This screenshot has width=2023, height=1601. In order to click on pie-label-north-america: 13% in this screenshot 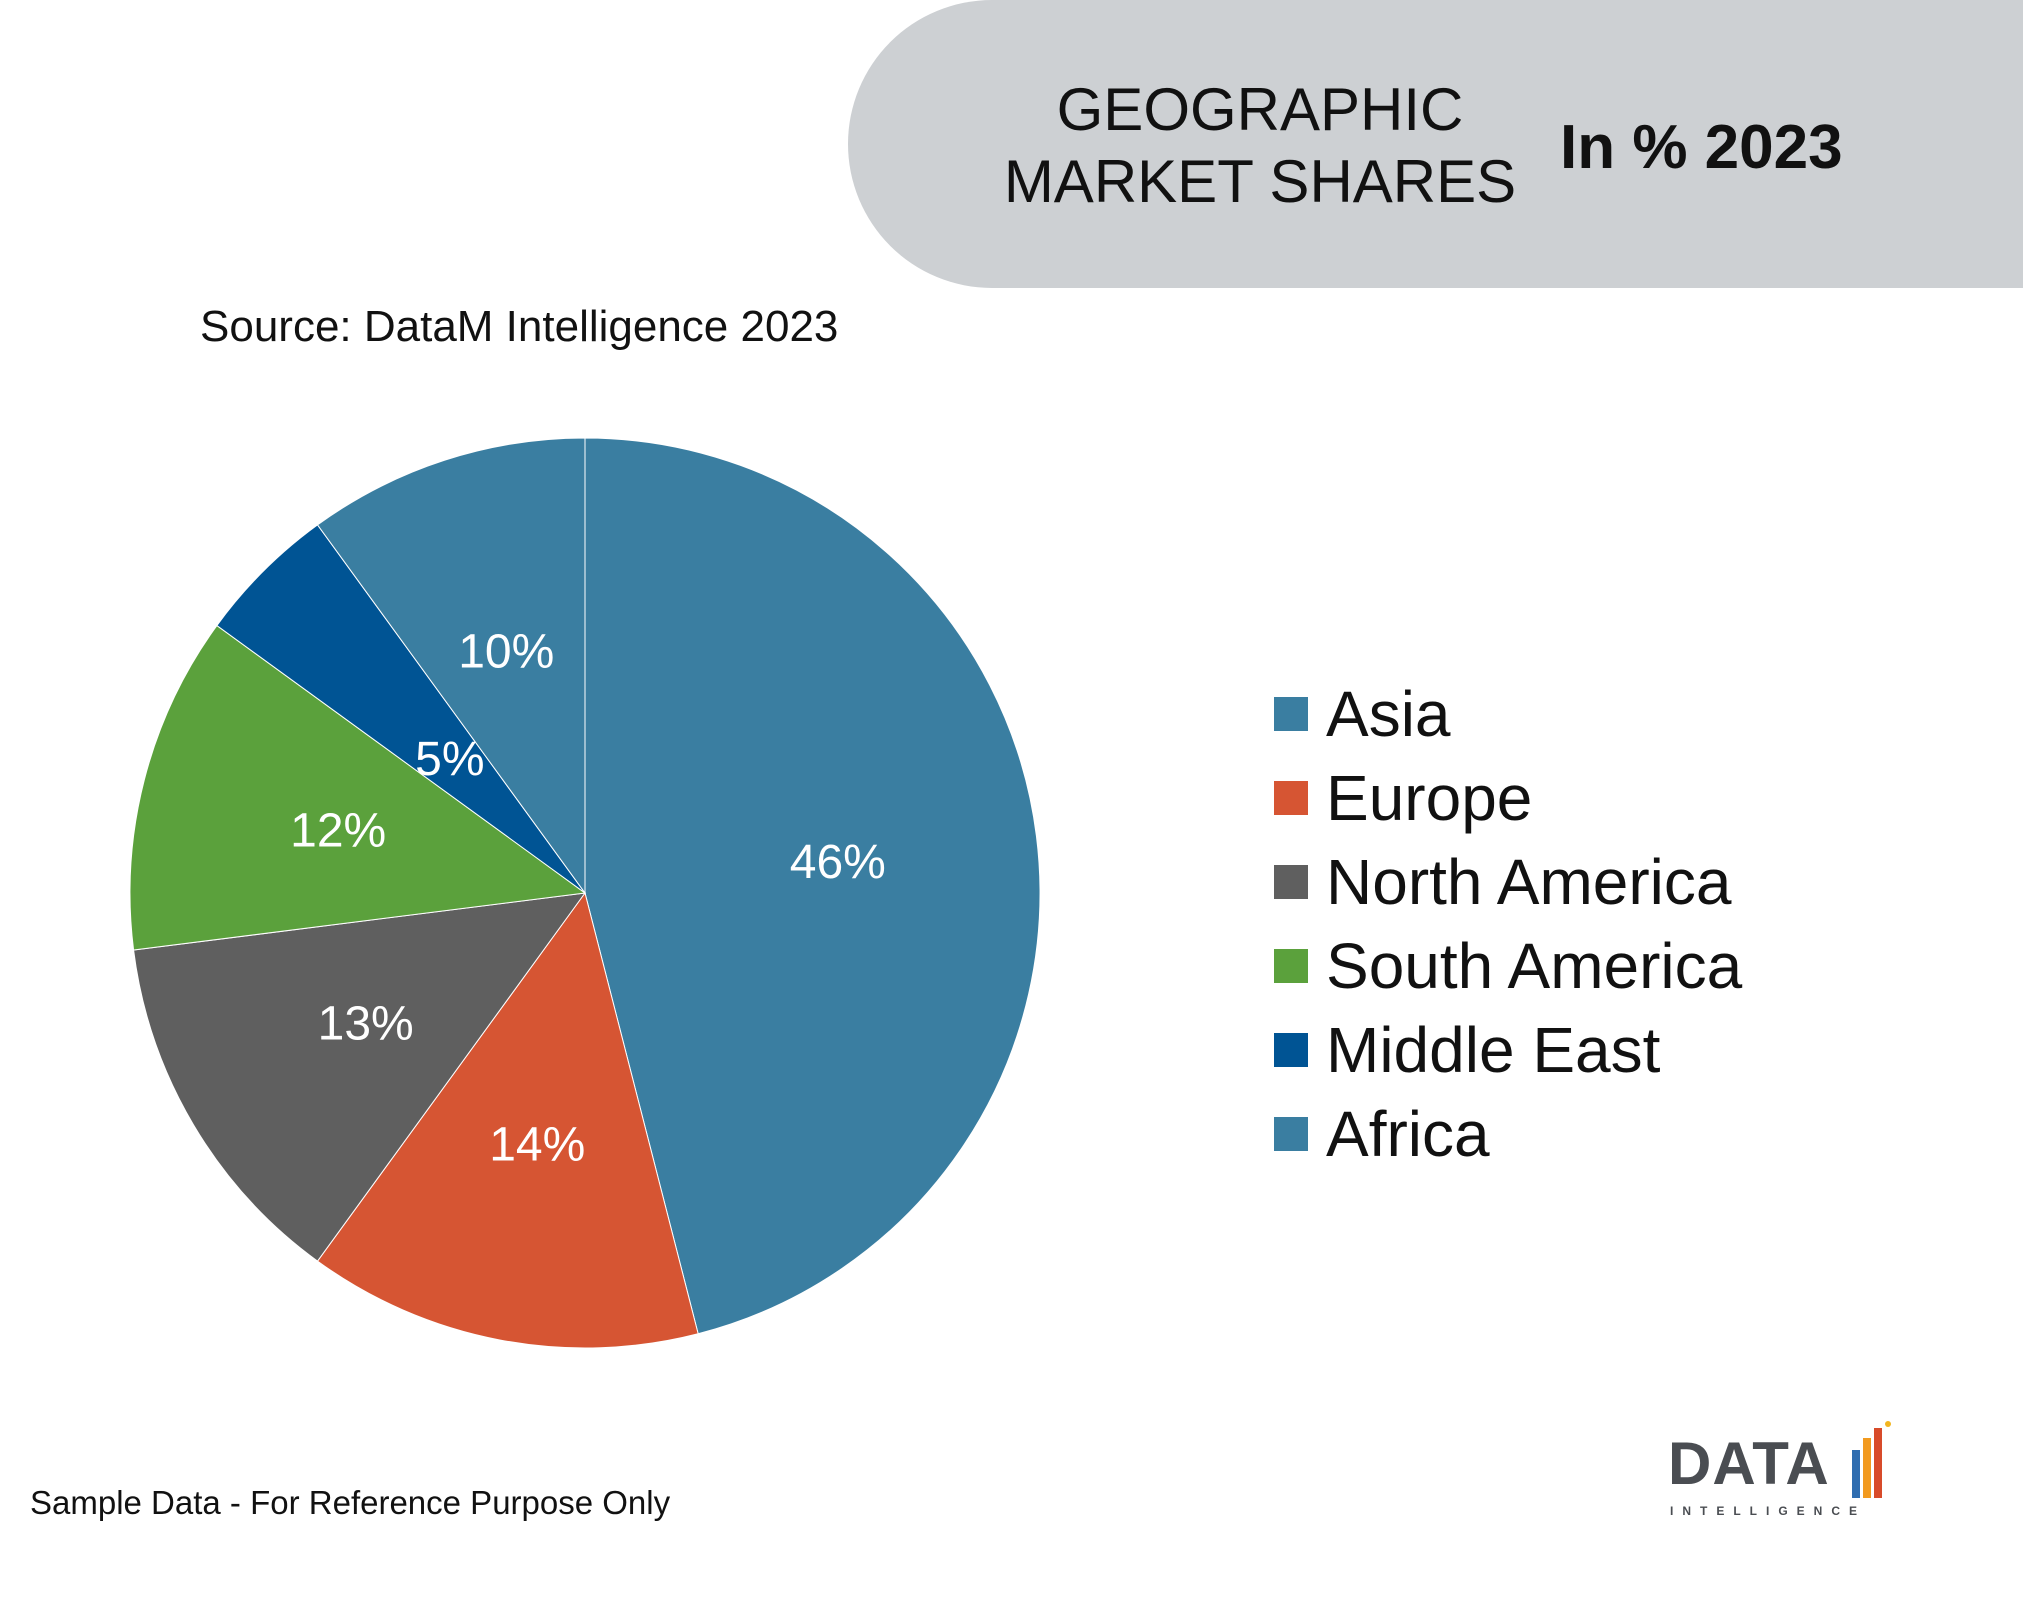, I will do `click(366, 1024)`.